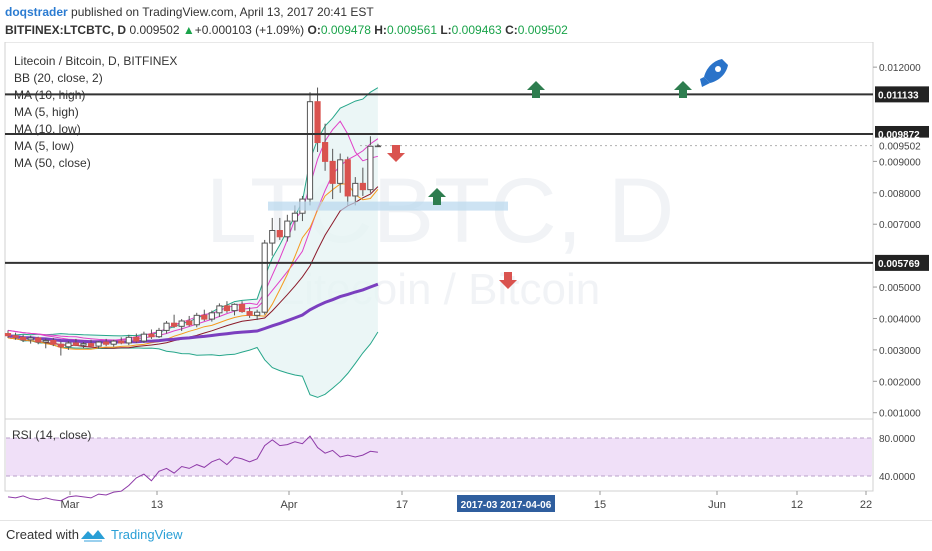 The image size is (932, 551). What do you see at coordinates (93, 535) in the screenshot?
I see `tradingview-logo-icon` at bounding box center [93, 535].